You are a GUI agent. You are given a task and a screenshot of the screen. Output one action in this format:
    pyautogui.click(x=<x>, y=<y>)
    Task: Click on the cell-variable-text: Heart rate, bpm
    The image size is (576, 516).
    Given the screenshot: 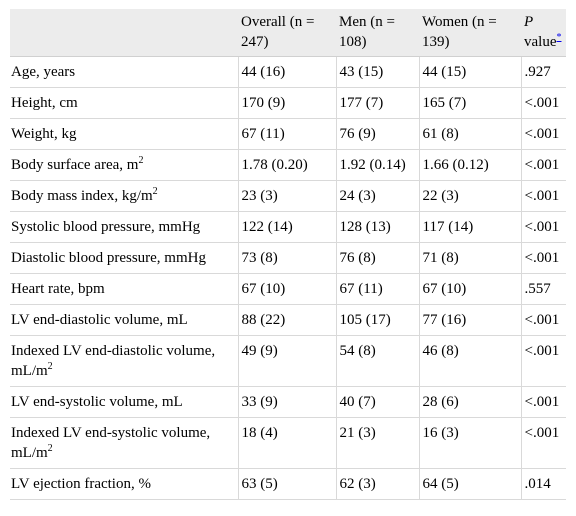 What is the action you would take?
    pyautogui.click(x=58, y=289)
    